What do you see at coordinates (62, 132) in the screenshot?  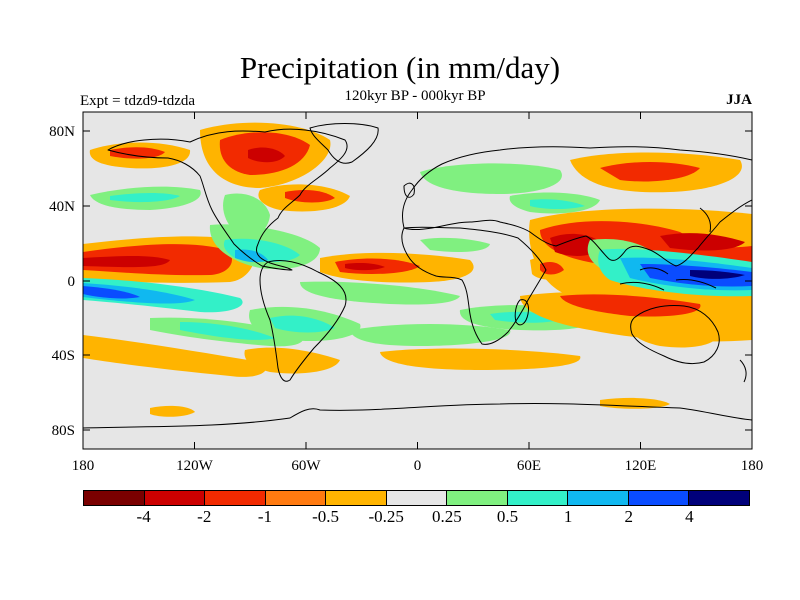 I see `lat-tick-label: 80N` at bounding box center [62, 132].